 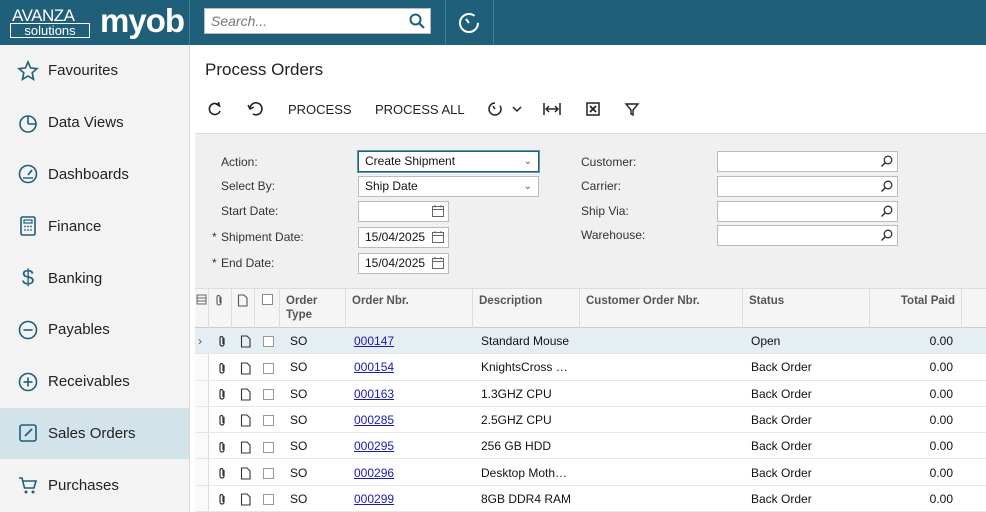 What do you see at coordinates (94, 330) in the screenshot?
I see `sidebar-item-payables: Payables` at bounding box center [94, 330].